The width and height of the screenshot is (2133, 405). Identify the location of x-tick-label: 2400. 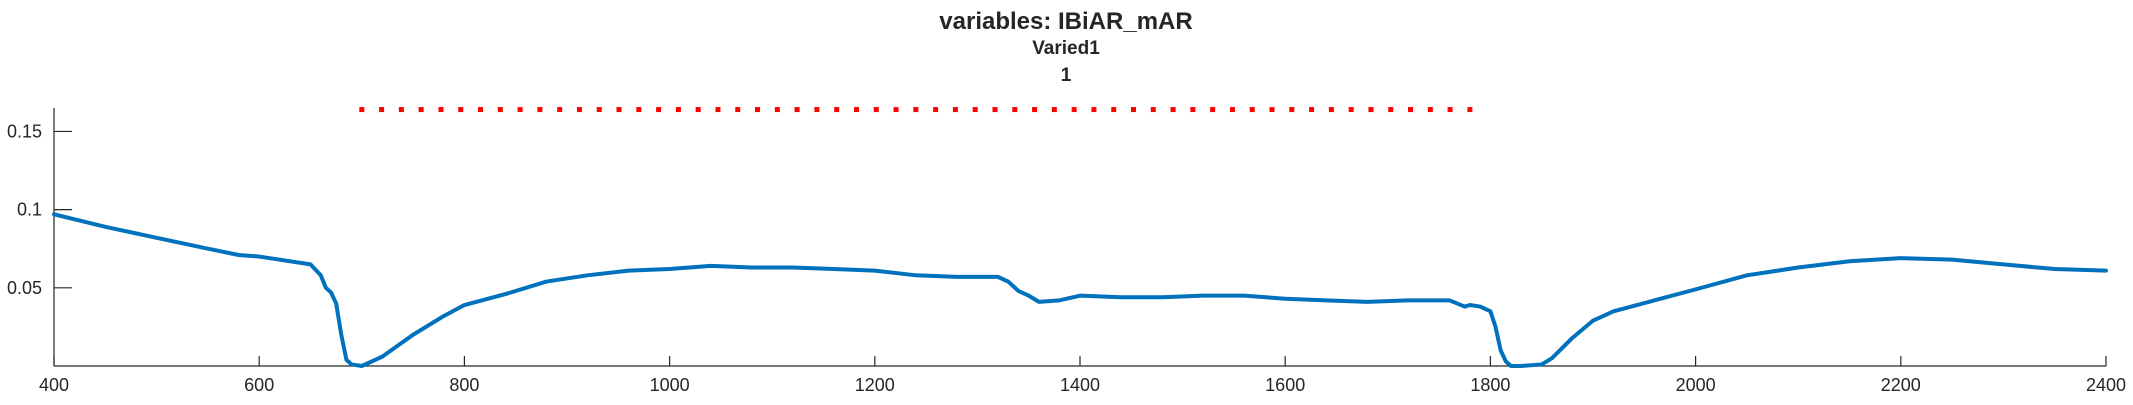
(2106, 385).